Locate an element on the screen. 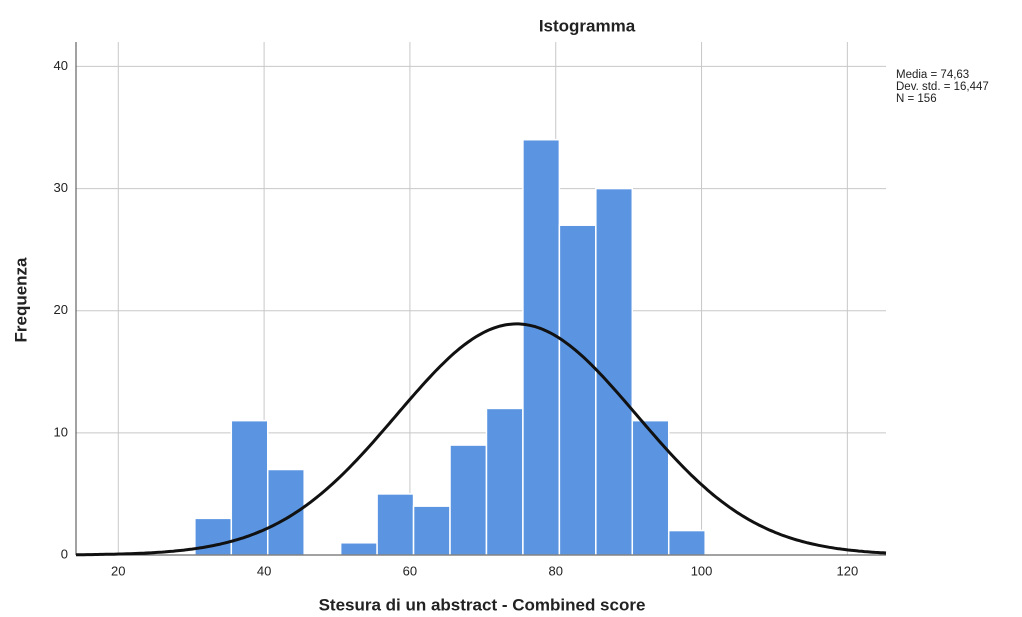 The image size is (1022, 617). x-tick-label: 40 is located at coordinates (264, 570).